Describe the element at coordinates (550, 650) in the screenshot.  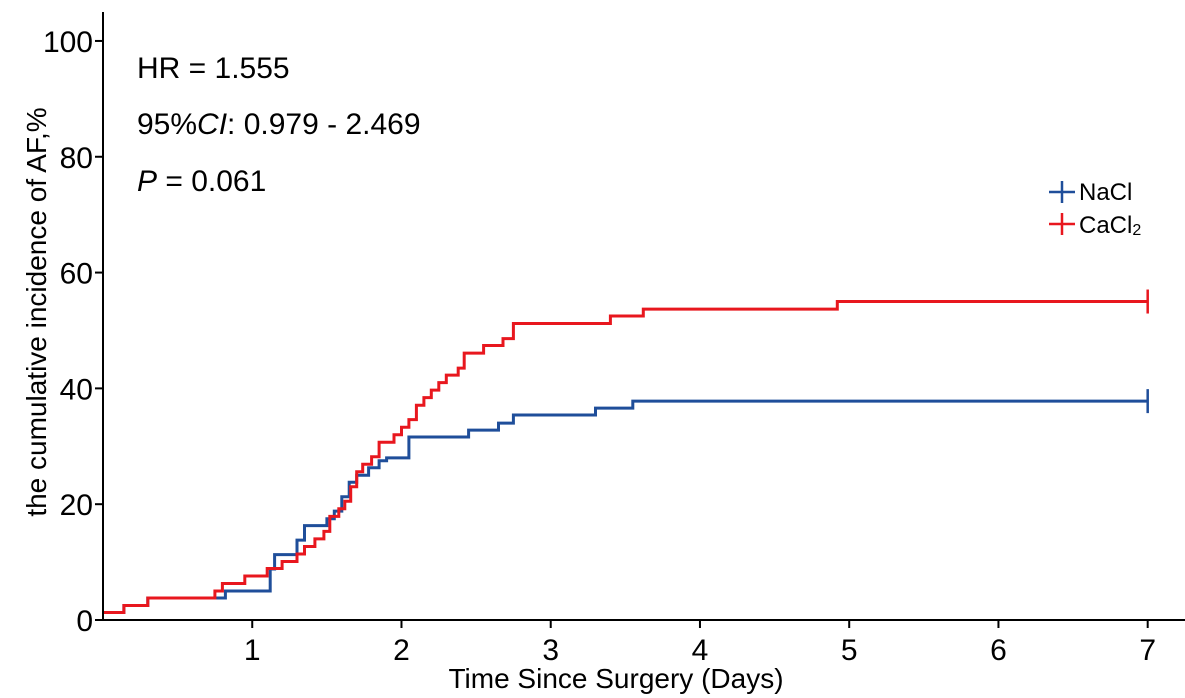
I see `x-tick-label: 3` at that location.